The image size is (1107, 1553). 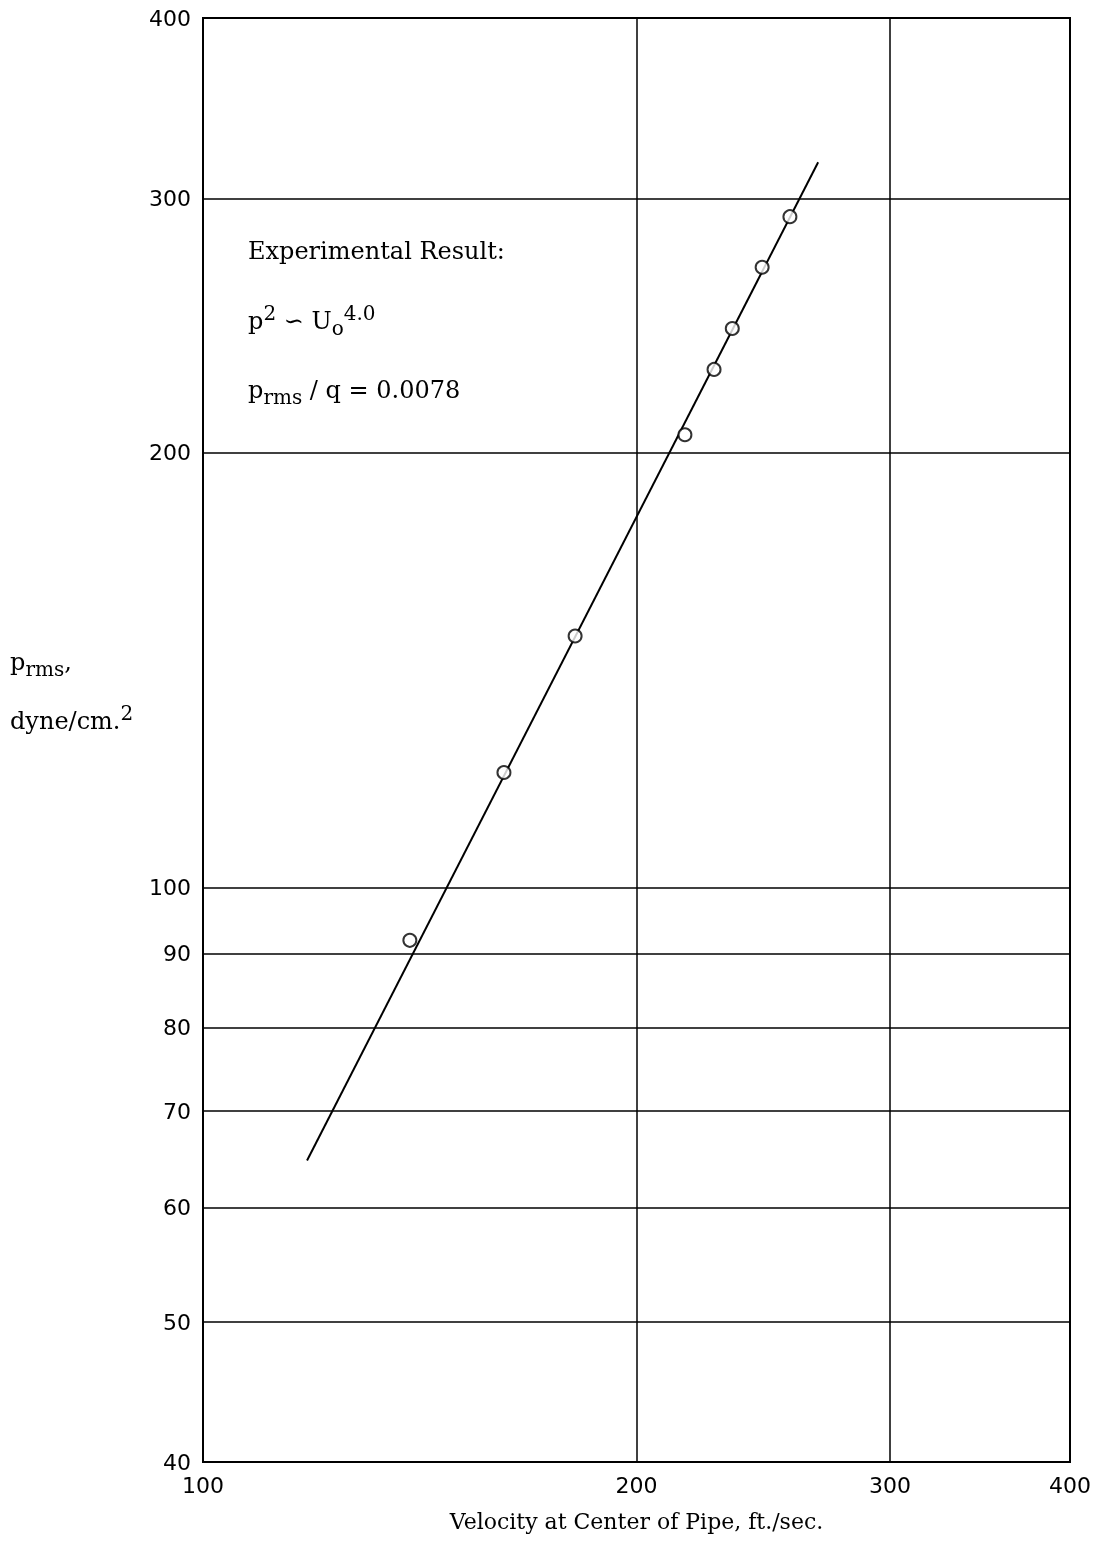 What do you see at coordinates (177, 1462) in the screenshot?
I see `y-tick-label: 40` at bounding box center [177, 1462].